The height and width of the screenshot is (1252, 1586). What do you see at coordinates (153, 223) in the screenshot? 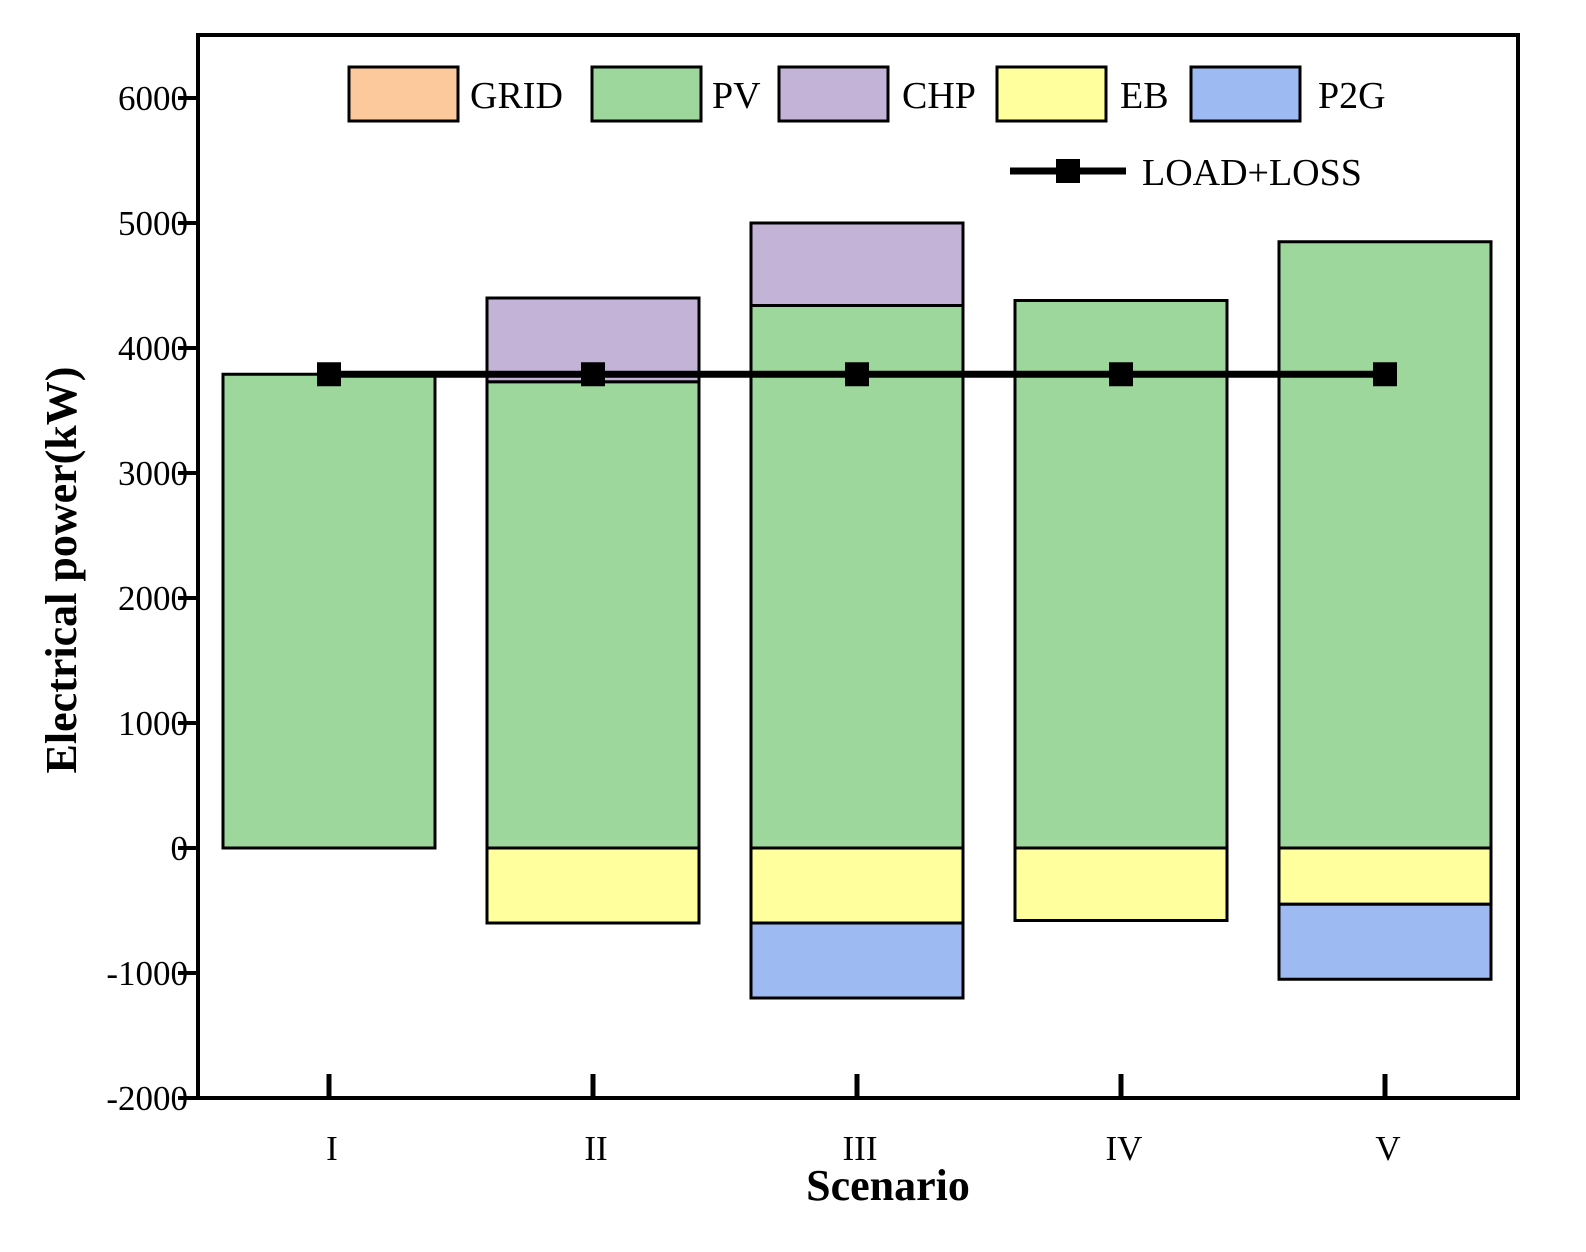
I see `y-tick-label: 5000` at bounding box center [153, 223].